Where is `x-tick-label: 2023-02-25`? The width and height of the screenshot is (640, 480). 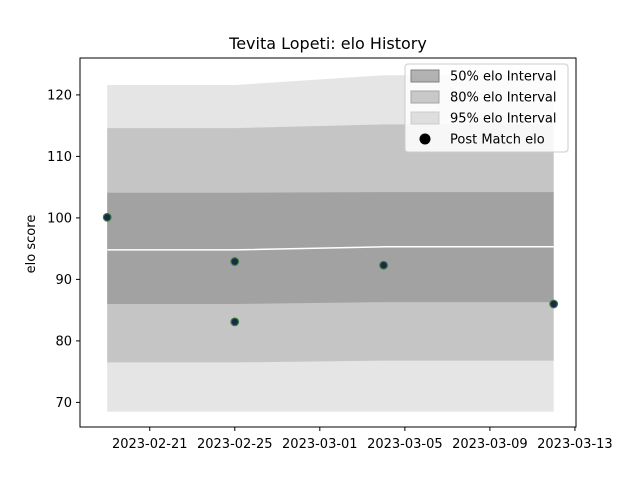 x-tick-label: 2023-02-25 is located at coordinates (235, 444).